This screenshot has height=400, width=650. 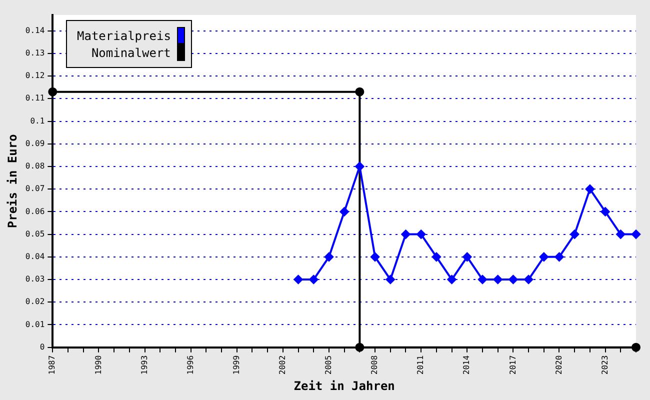 What do you see at coordinates (375, 365) in the screenshot?
I see `x-tick-label: 2008` at bounding box center [375, 365].